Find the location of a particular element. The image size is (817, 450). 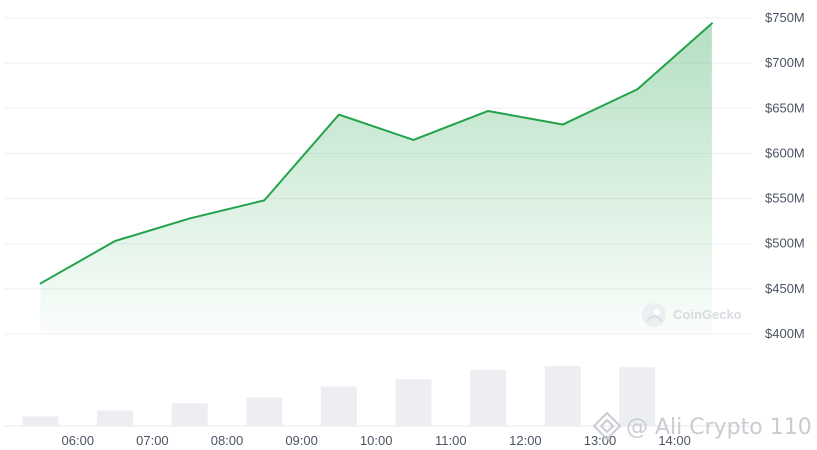

x-tick-label: 11:00 is located at coordinates (451, 440).